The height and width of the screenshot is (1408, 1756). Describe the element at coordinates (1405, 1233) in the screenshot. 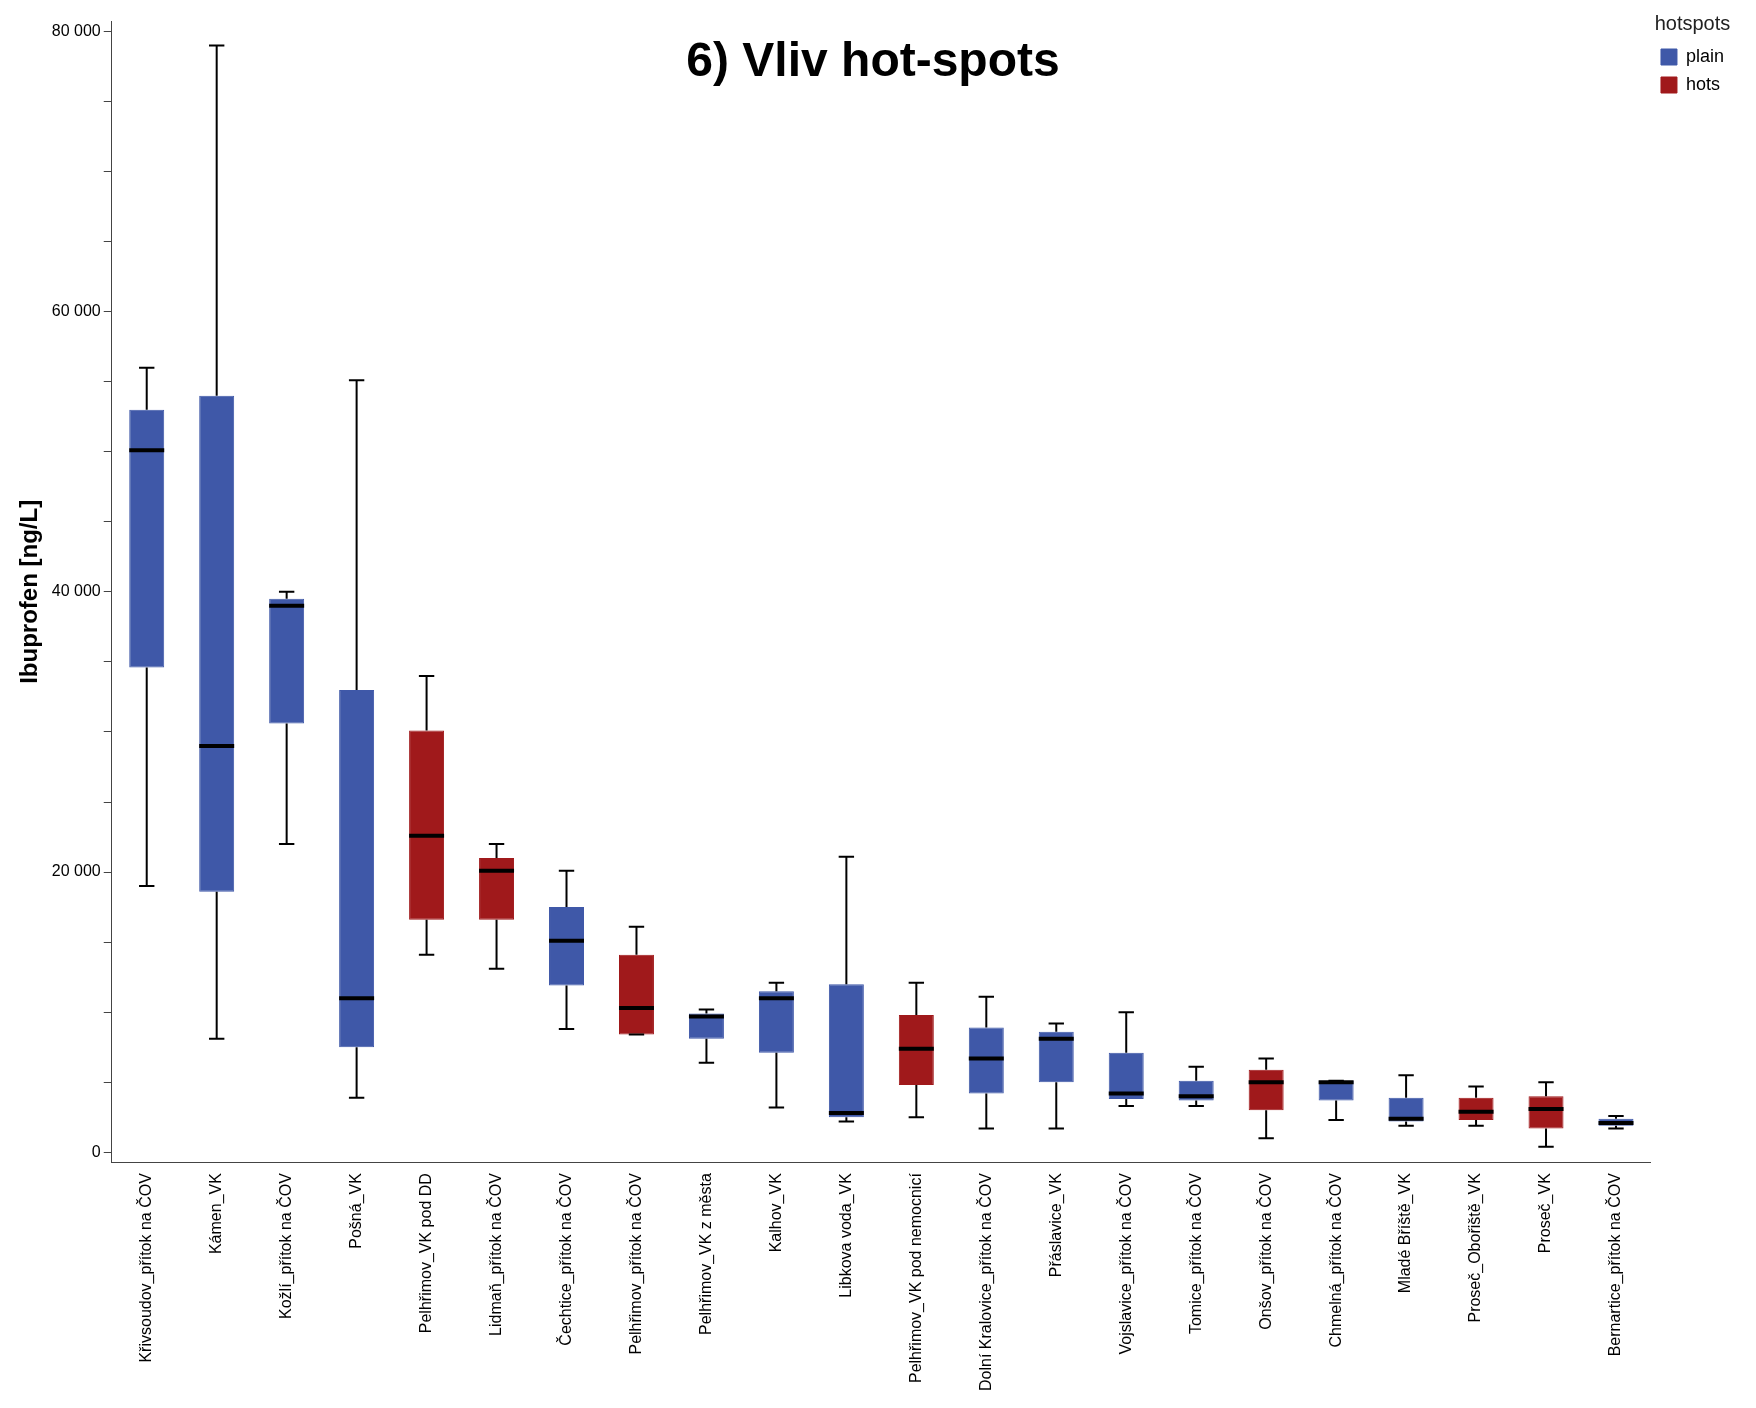

I see `x-tick-label: Mladé Bříště_VK` at that location.